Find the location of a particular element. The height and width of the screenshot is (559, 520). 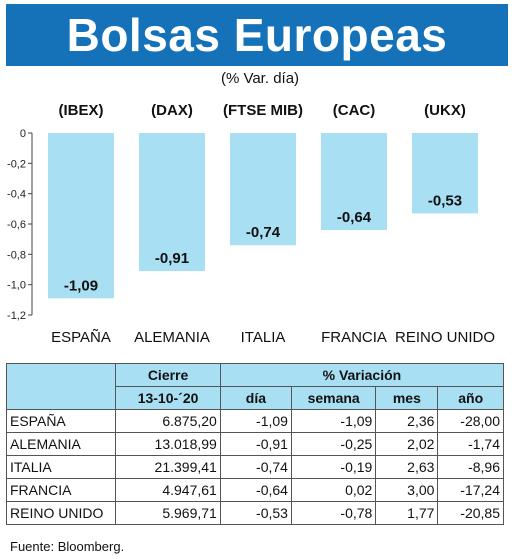

header-variacion: % Variación is located at coordinates (362, 375).